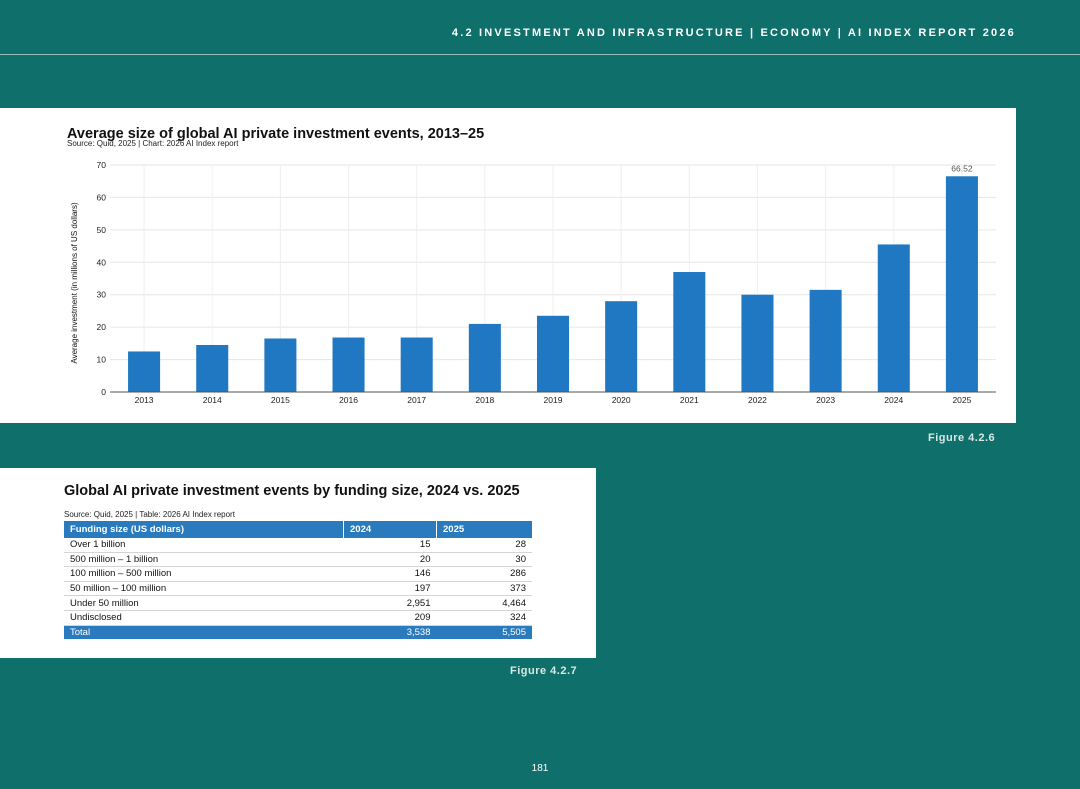  What do you see at coordinates (204, 603) in the screenshot?
I see `table-cell: Under 50 million` at bounding box center [204, 603].